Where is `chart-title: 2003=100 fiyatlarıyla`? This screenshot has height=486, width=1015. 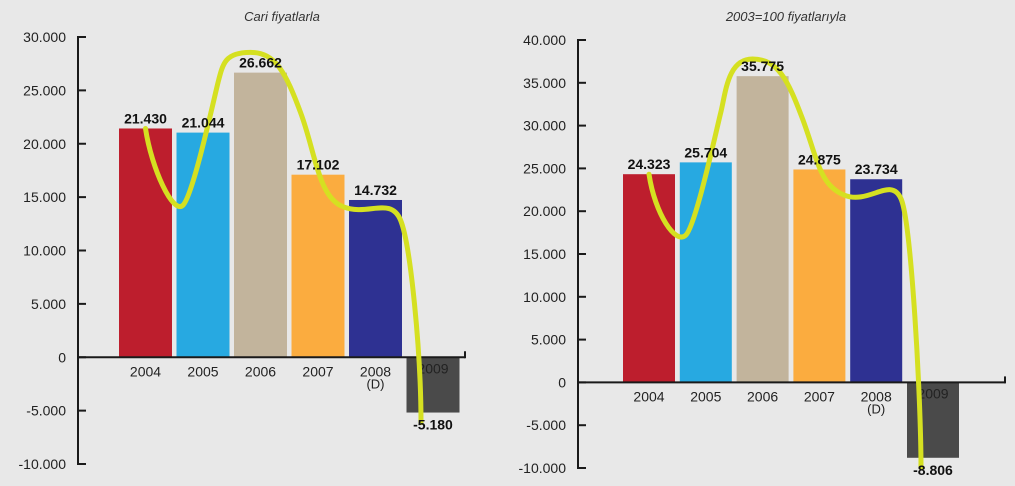 chart-title: 2003=100 fiyatlarıyla is located at coordinates (785, 16).